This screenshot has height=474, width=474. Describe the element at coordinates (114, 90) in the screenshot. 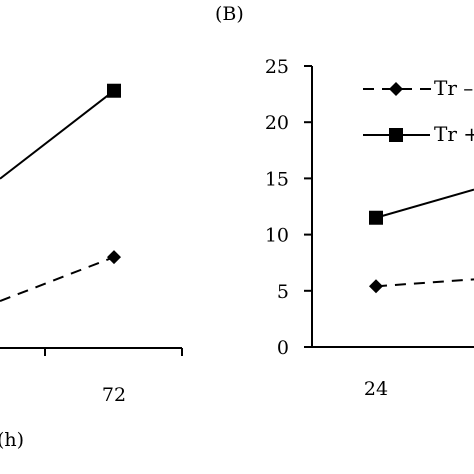

I see `panel-a-square-marker` at that location.